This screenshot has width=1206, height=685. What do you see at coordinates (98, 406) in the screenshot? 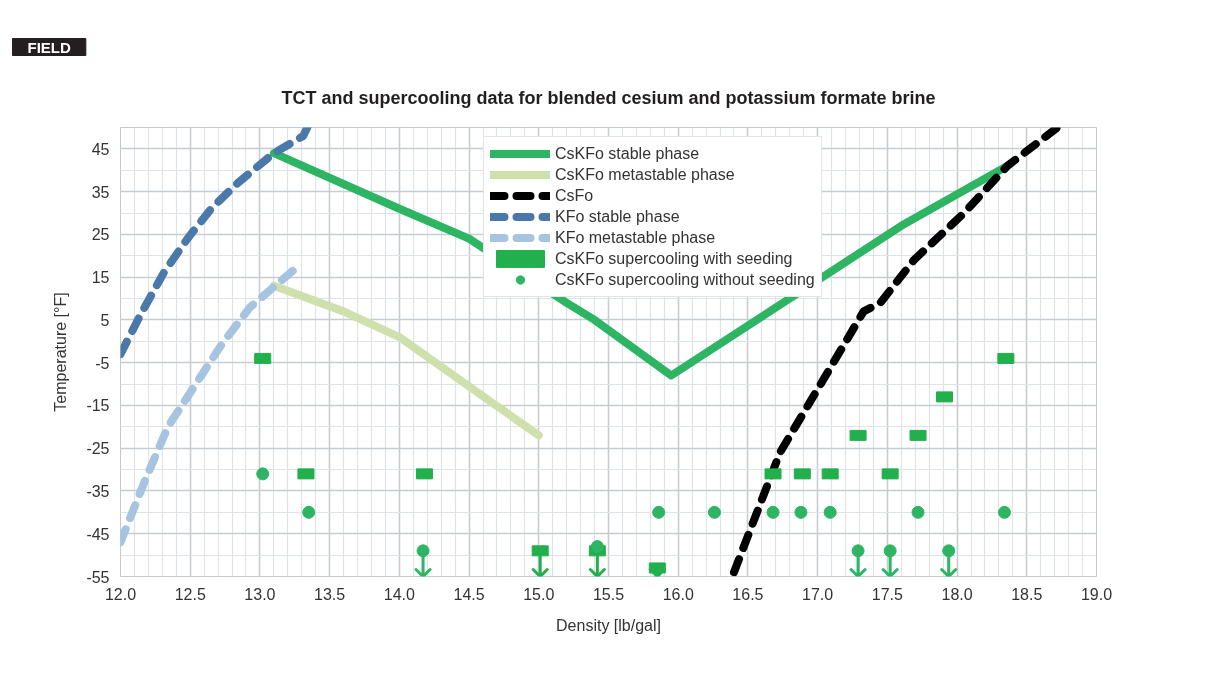
I see `y-tick-label: -15` at bounding box center [98, 406].